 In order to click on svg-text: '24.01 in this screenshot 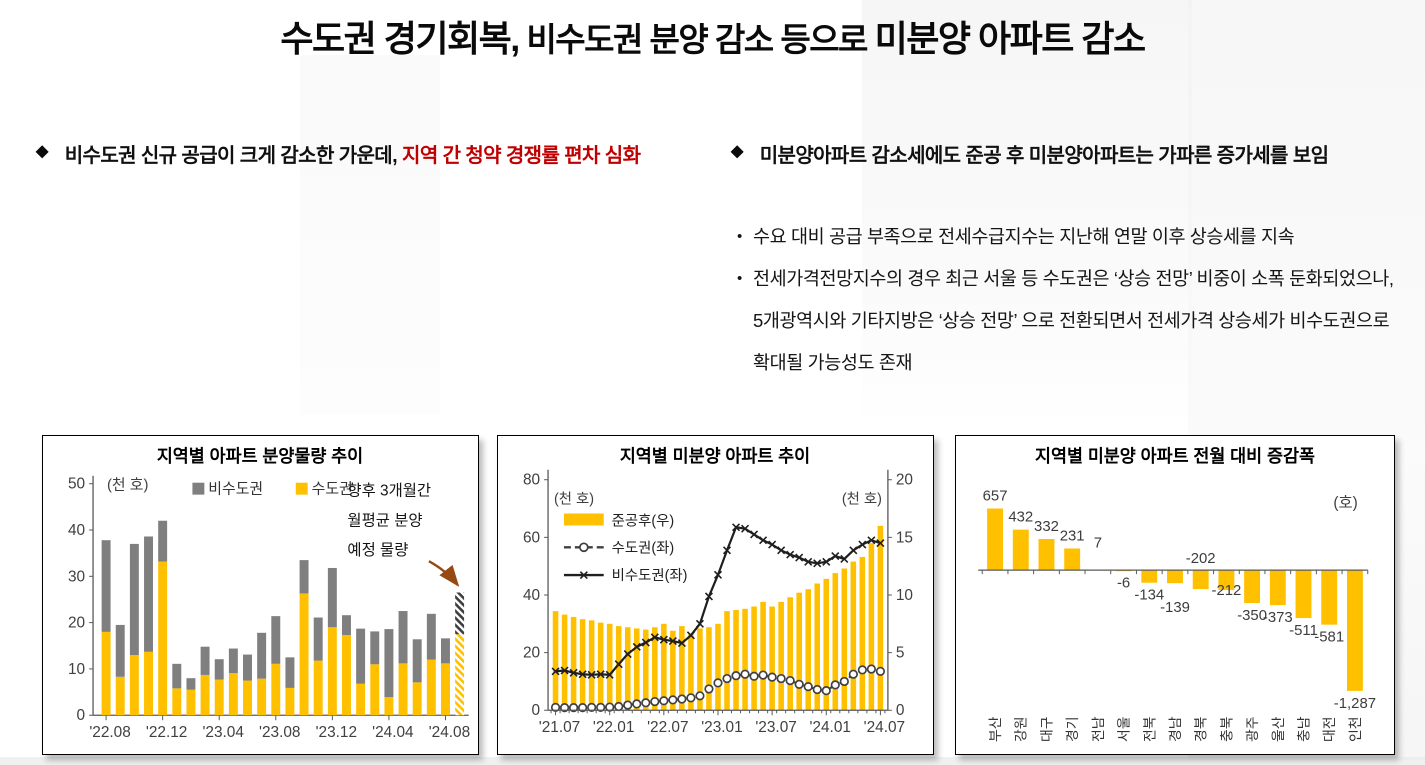, I will do `click(830, 727)`.